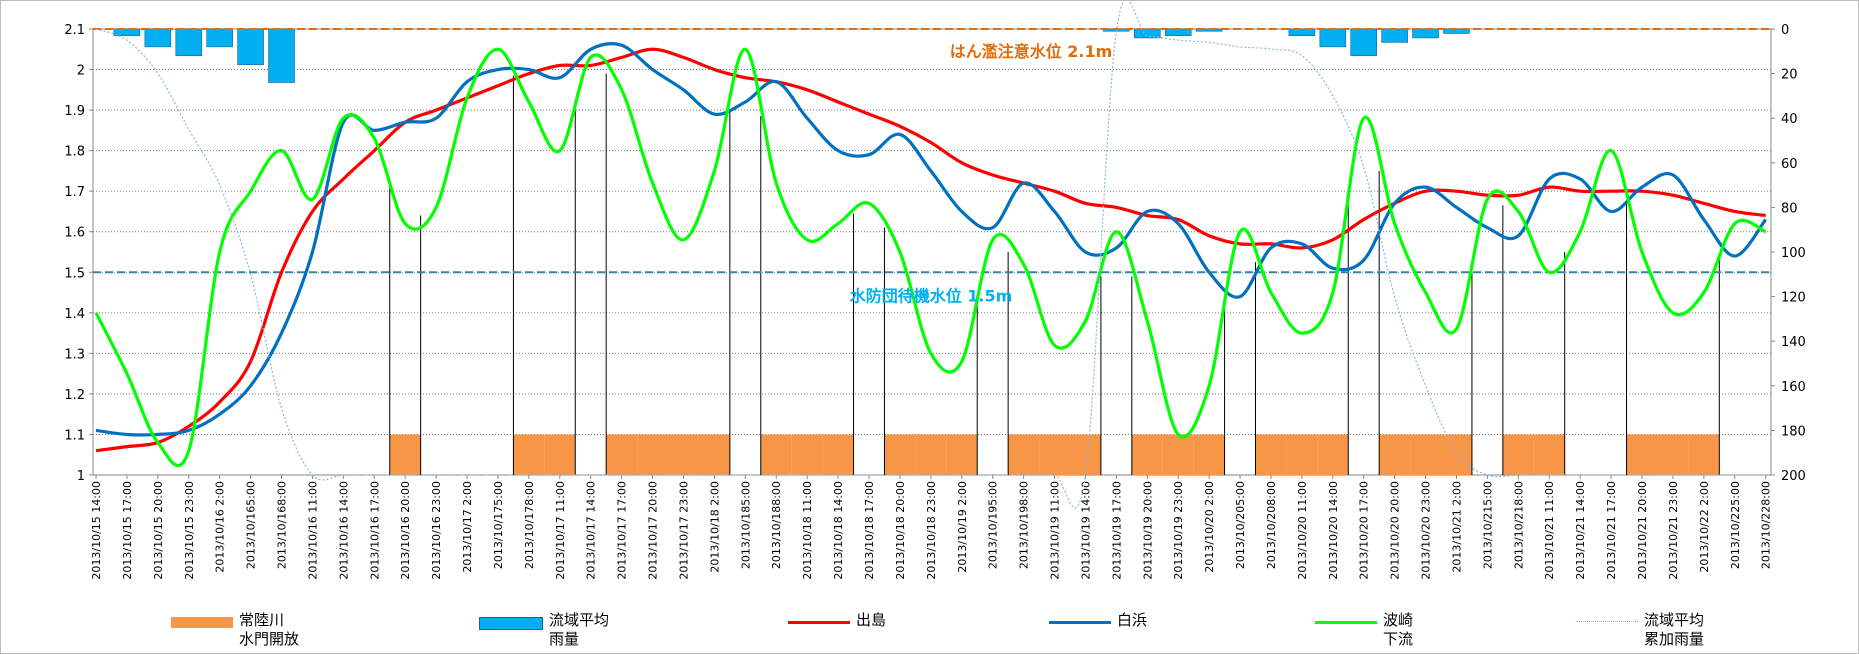 Image resolution: width=1859 pixels, height=654 pixels. I want to click on x-tick-label: 2013/10/22 2:00, so click(1704, 527).